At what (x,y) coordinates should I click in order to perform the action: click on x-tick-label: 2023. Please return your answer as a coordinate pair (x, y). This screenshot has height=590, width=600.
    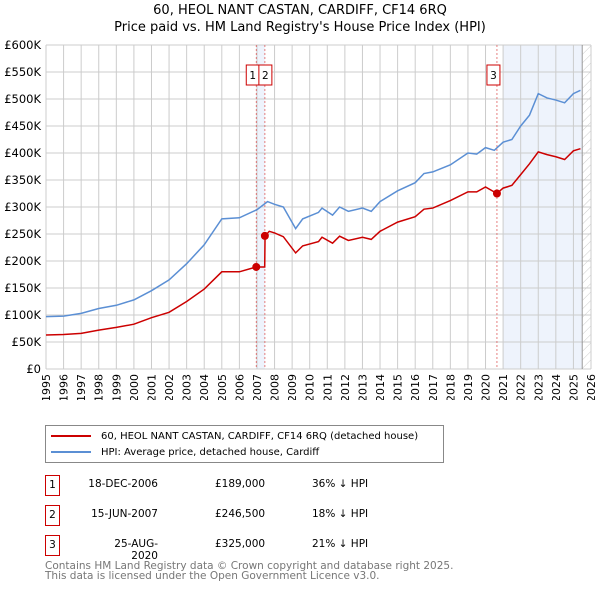
    Looking at the image, I should click on (538, 387).